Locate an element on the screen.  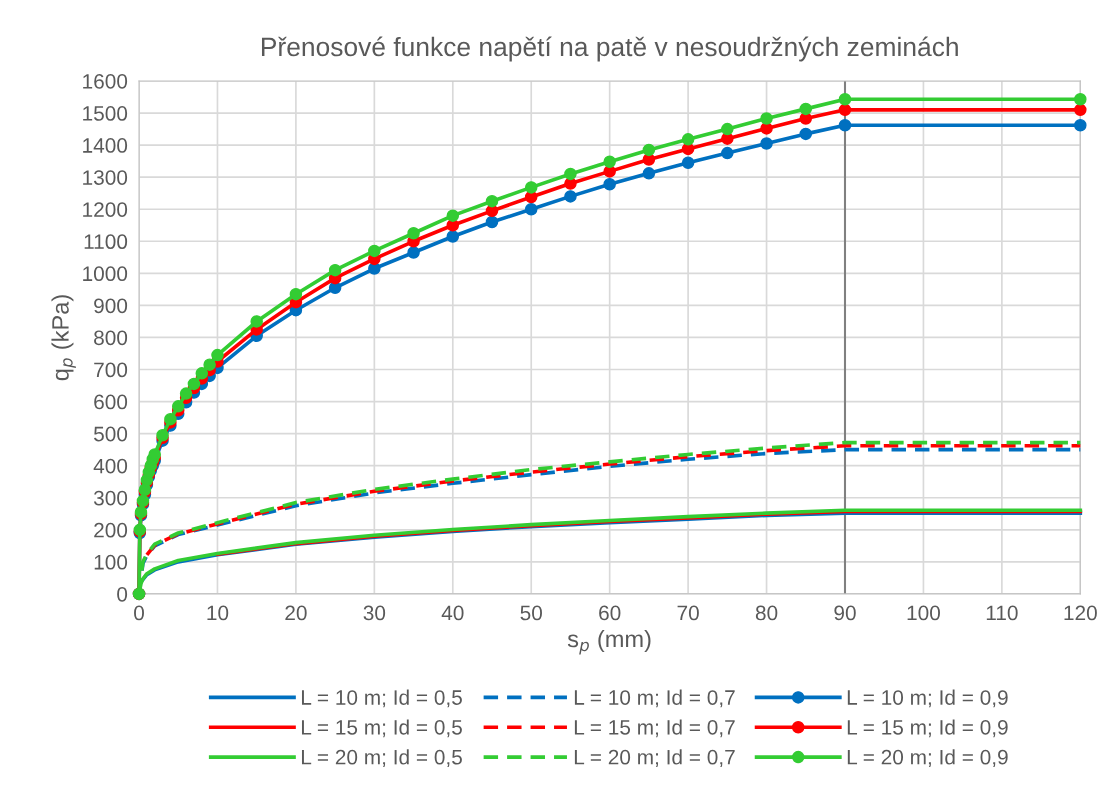
legend-label: L = 15 m; Id = 0,9 is located at coordinates (927, 728).